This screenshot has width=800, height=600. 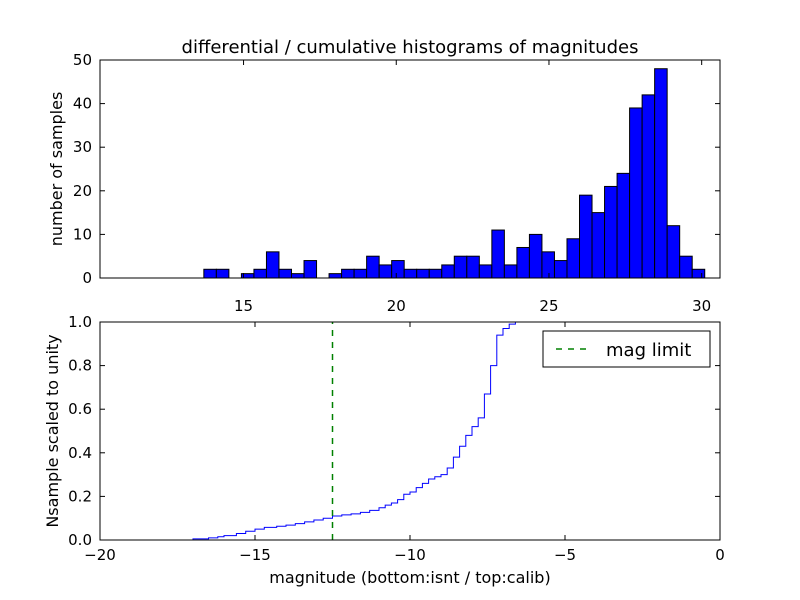 I want to click on histogram-x-tick-label: 25, so click(x=548, y=306).